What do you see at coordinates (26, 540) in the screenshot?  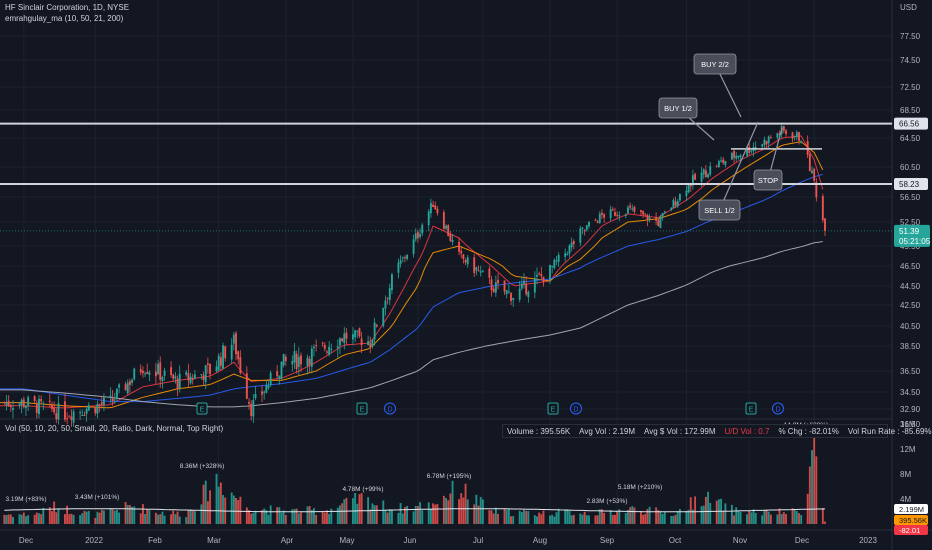 I see `time-tick-label: Dec` at bounding box center [26, 540].